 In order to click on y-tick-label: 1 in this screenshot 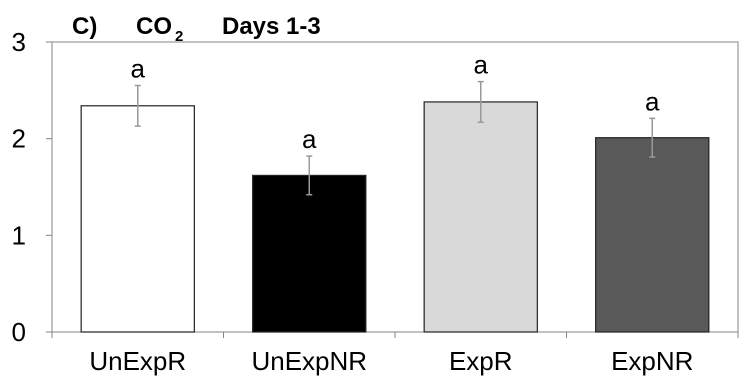, I will do `click(19, 235)`.